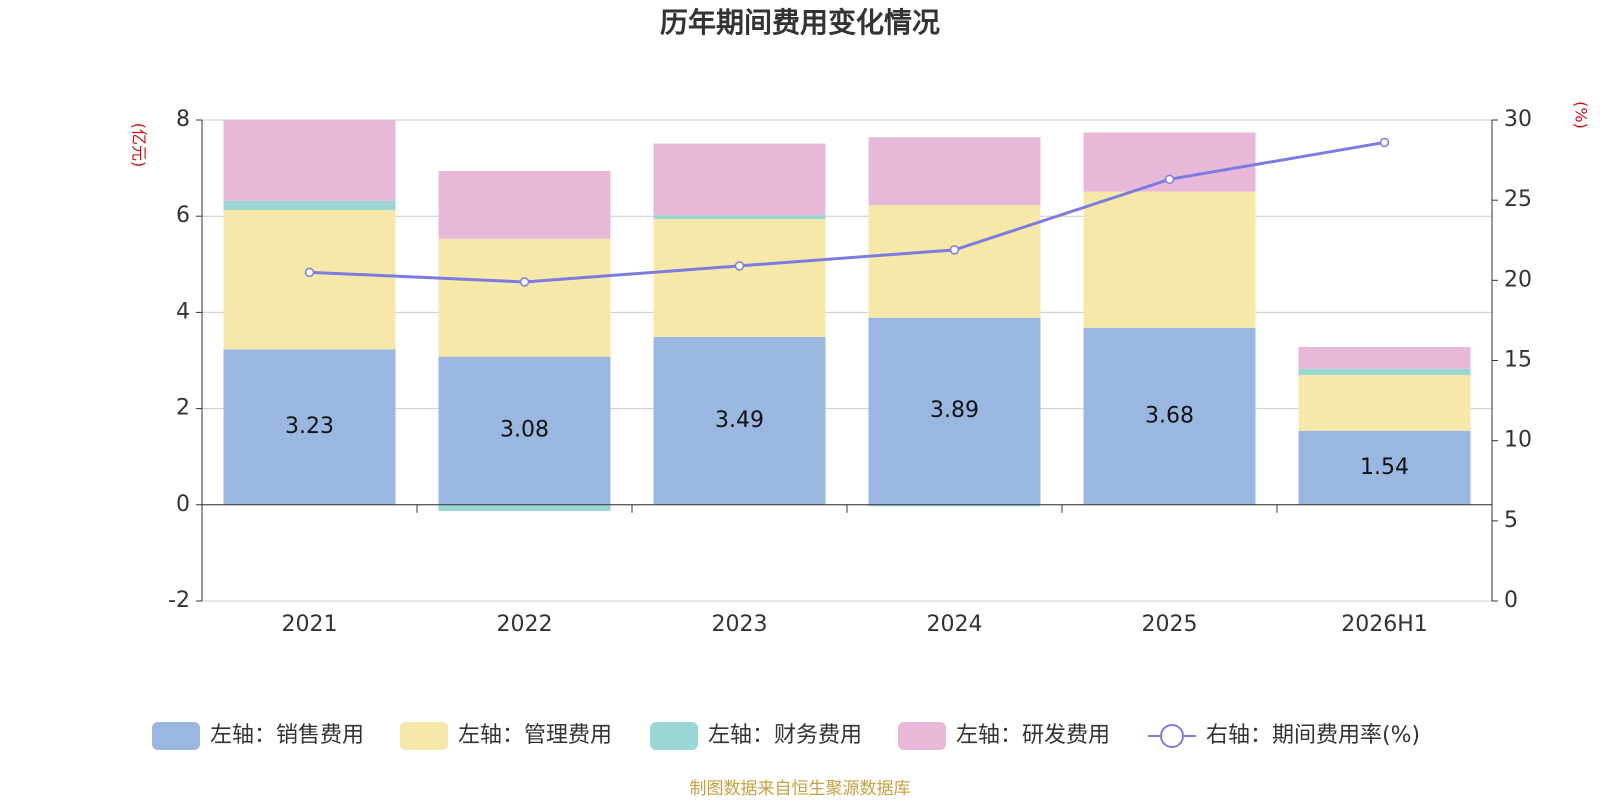  What do you see at coordinates (1313, 735) in the screenshot?
I see `legend-label: 右轴：期间费用率(%)` at bounding box center [1313, 735].